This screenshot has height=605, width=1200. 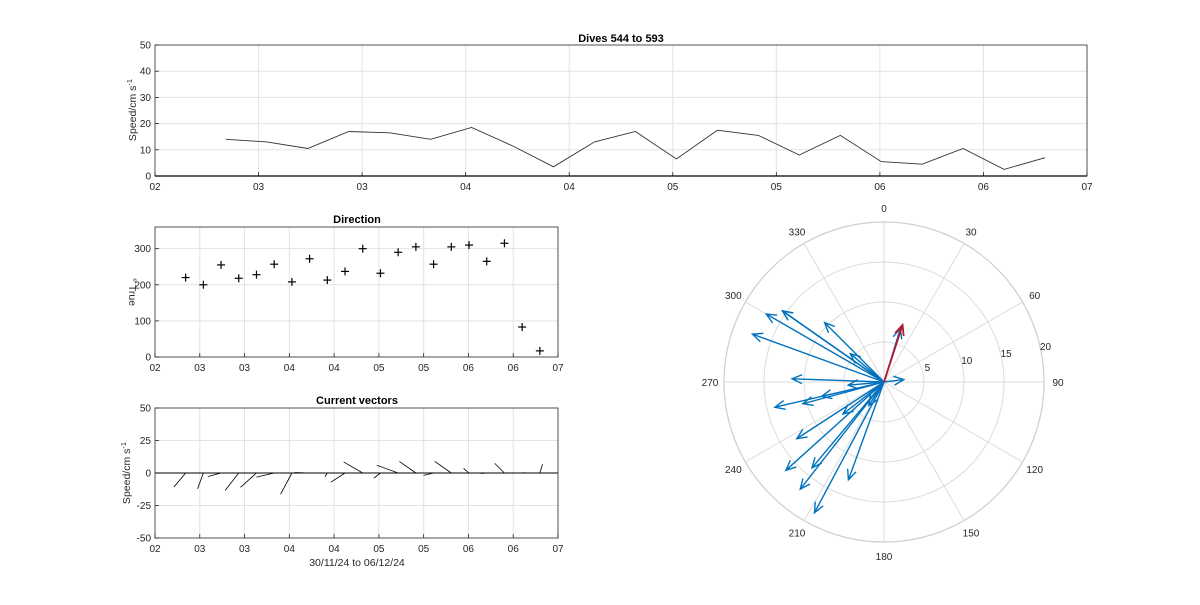 I want to click on vectors-sticks, so click(x=356, y=478).